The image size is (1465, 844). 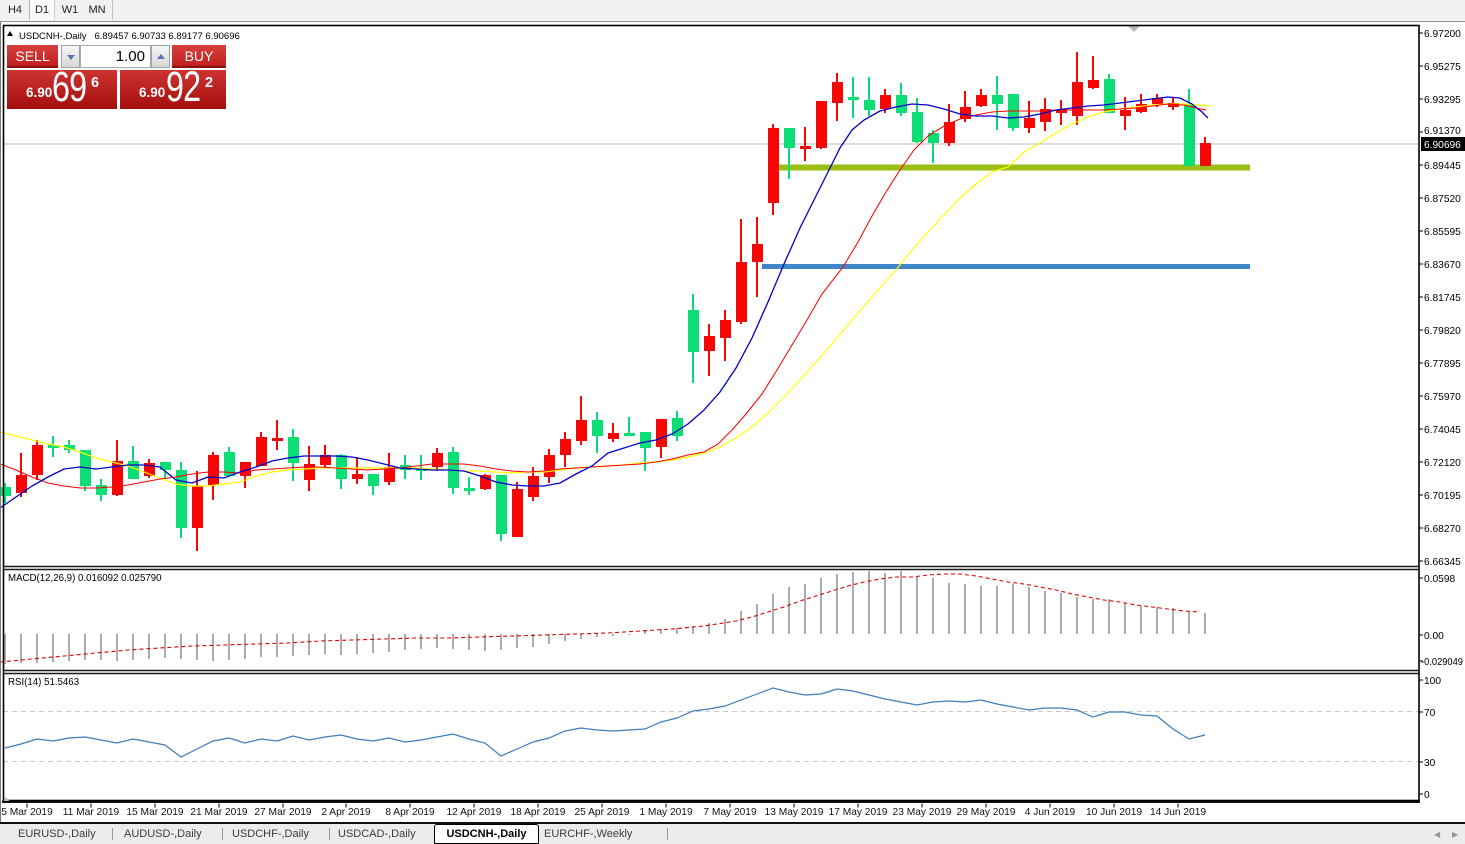 I want to click on svg-text: 6.75970, so click(x=1442, y=397).